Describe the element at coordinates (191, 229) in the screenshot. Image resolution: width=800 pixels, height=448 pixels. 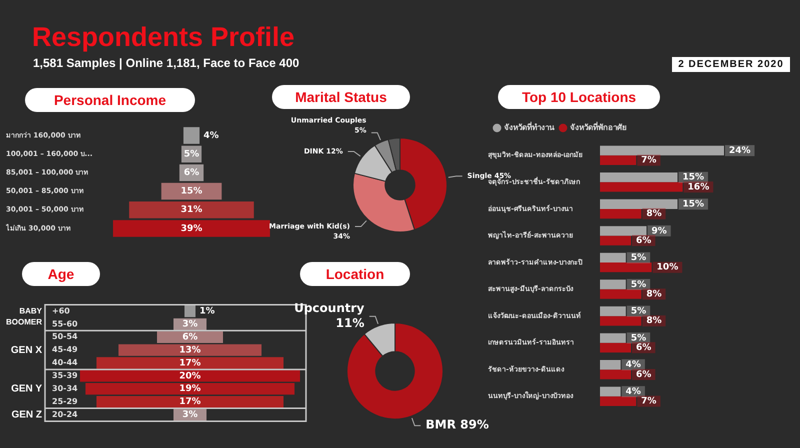
I see `data-label: 39%` at that location.